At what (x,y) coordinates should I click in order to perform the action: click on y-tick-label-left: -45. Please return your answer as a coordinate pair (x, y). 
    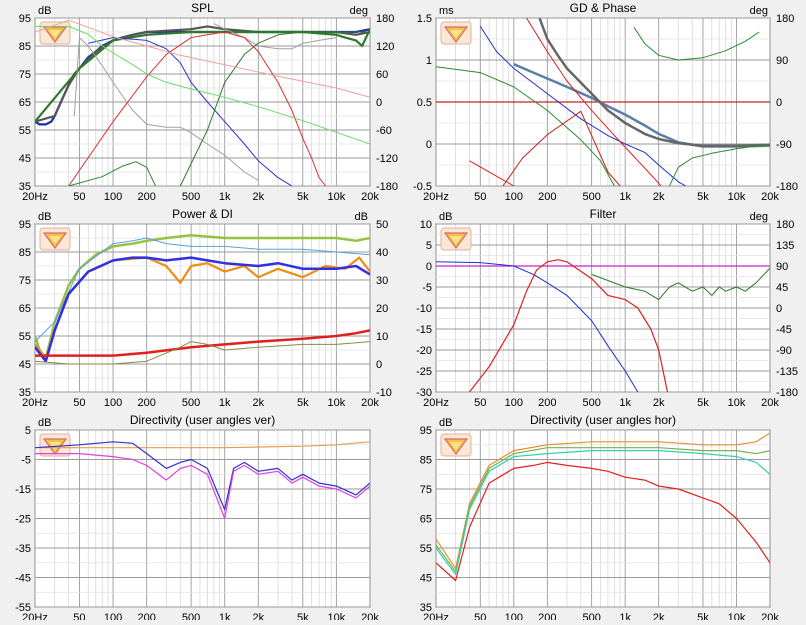
    Looking at the image, I should click on (23, 579).